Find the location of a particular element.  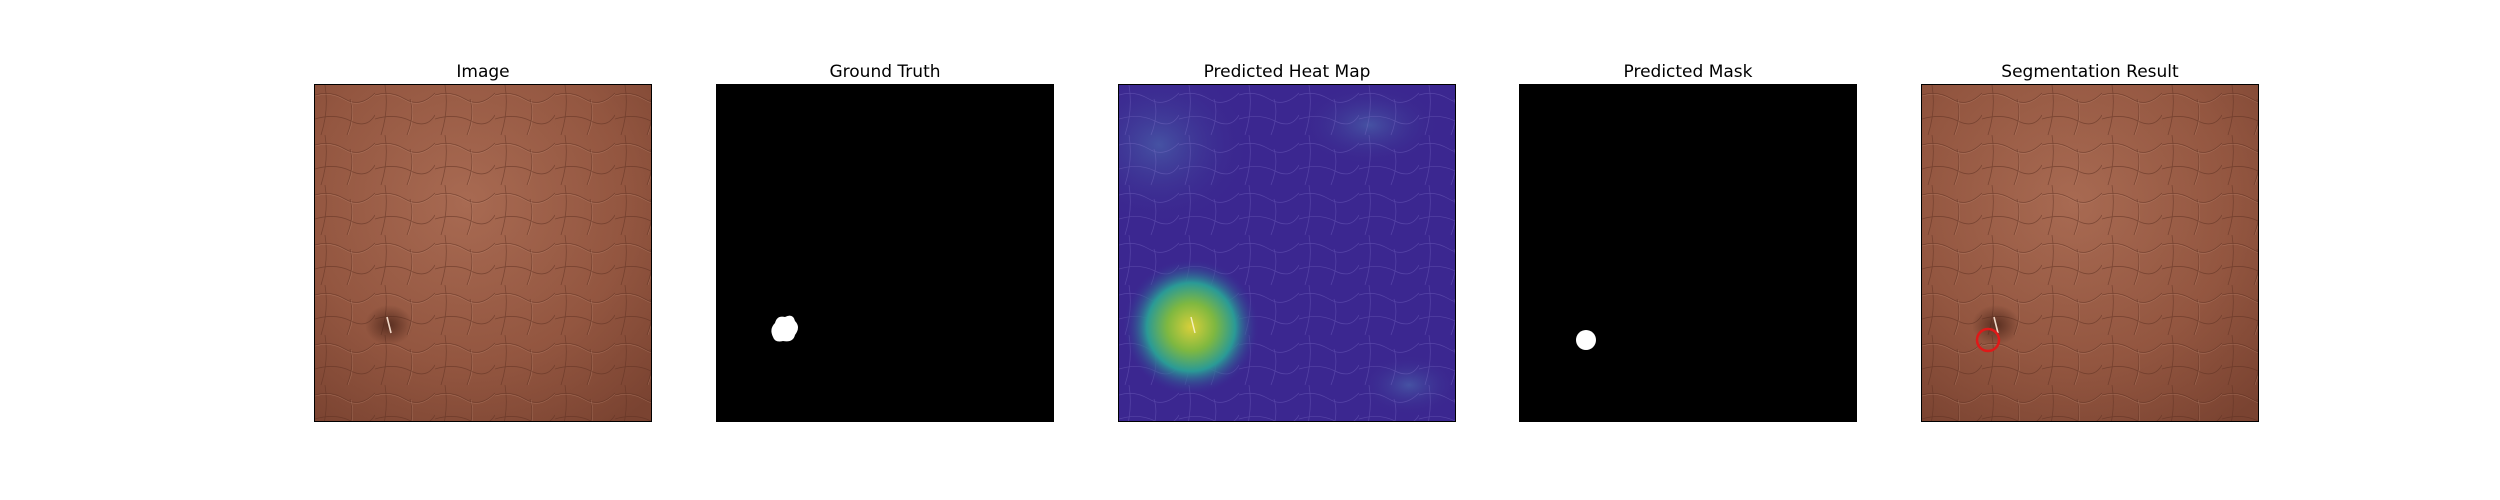

panel-title-ground-truth: Ground Truth is located at coordinates (885, 72).